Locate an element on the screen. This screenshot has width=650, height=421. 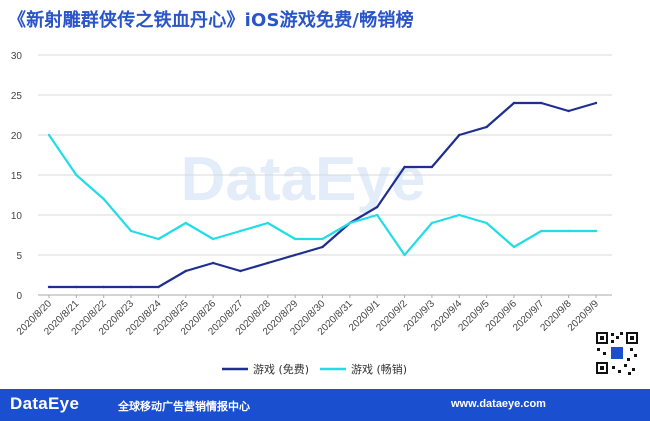
footer-url-link: www.dataeye.com is located at coordinates (498, 404).